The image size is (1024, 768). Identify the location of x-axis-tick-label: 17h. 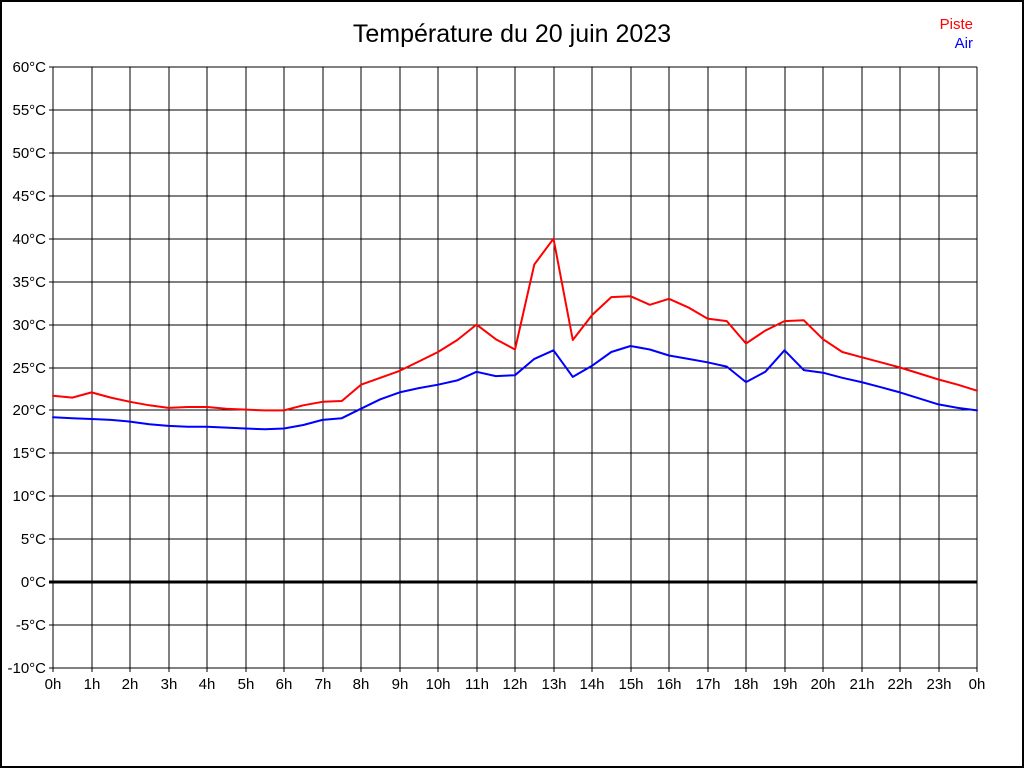
(707, 684).